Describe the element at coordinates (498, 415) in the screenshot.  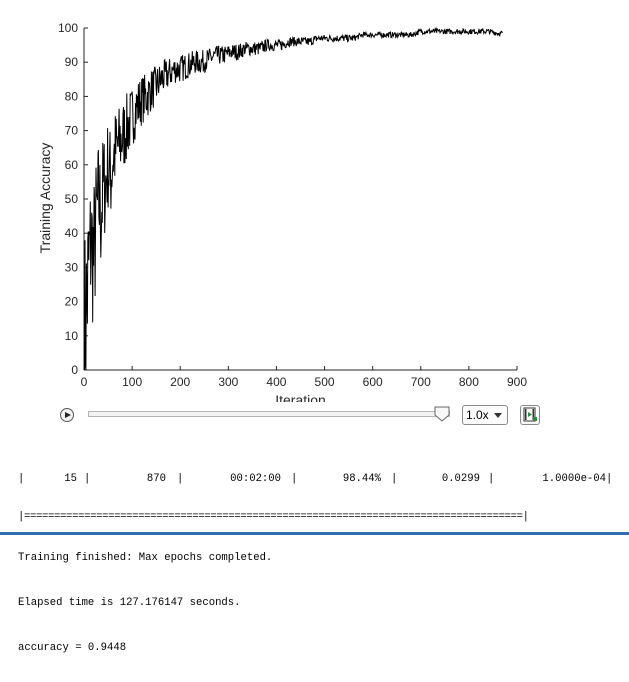
I see `chevron-down-icon` at that location.